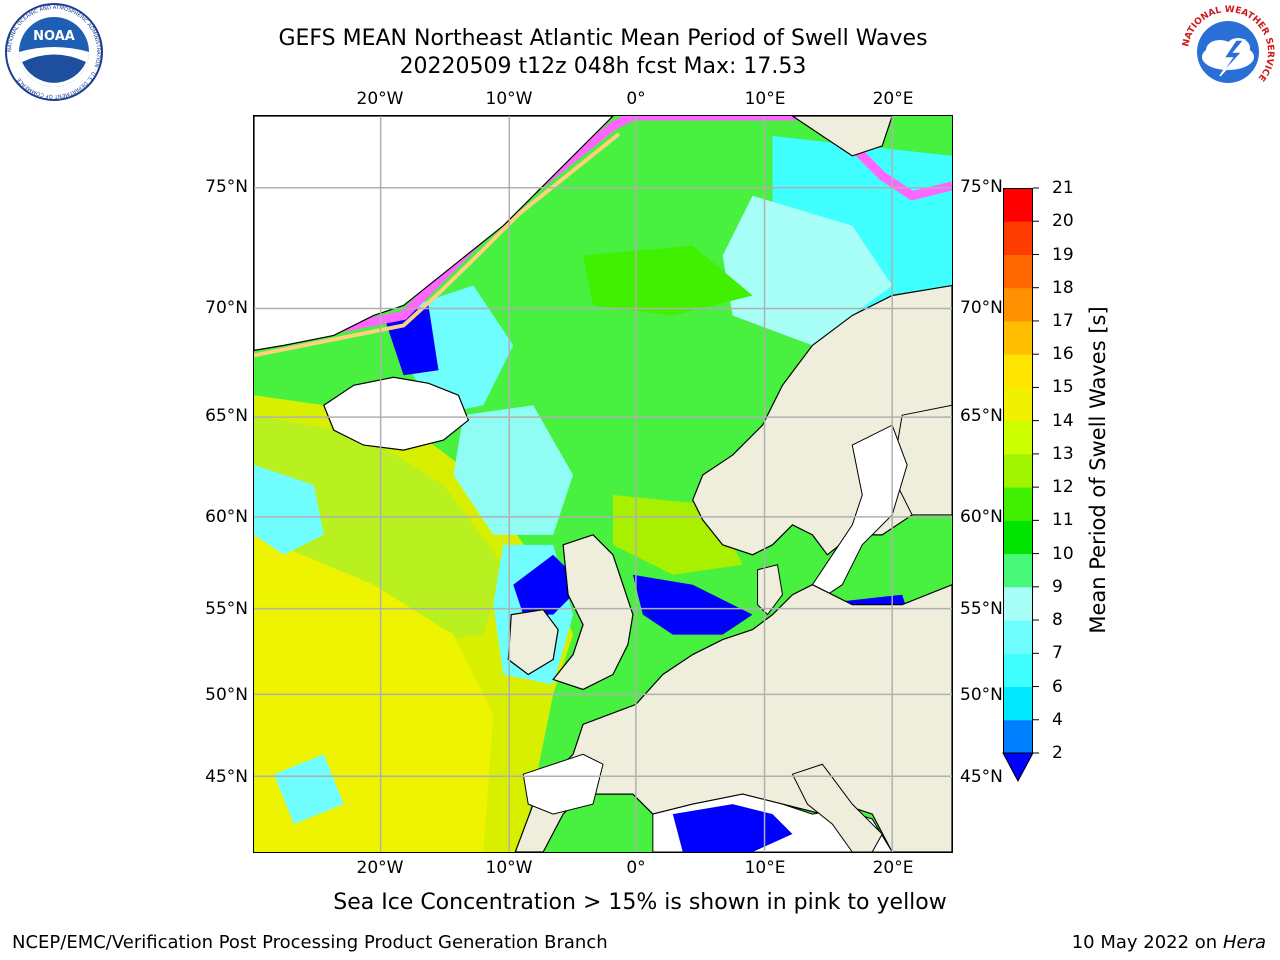 Image resolution: width=1280 pixels, height=960 pixels. What do you see at coordinates (603, 66) in the screenshot?
I see `chart-subtitle: 20220509 t12z 048h fcst Max: 17.53` at bounding box center [603, 66].